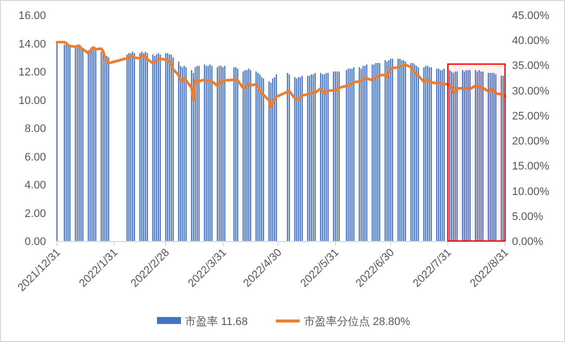 This screenshot has width=565, height=342. Describe the element at coordinates (357, 321) in the screenshot. I see `legend-label: 市盈率分位点 28.80%` at that location.